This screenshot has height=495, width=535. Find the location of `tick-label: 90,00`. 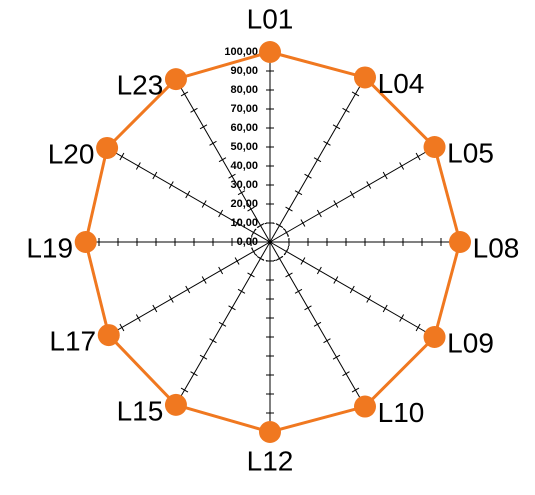

tick-label: 90,00 is located at coordinates (244, 71).